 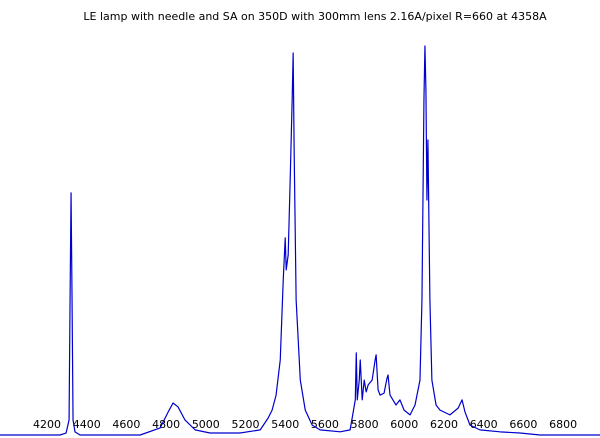 I want to click on x-tick-label: 5200, so click(x=246, y=424).